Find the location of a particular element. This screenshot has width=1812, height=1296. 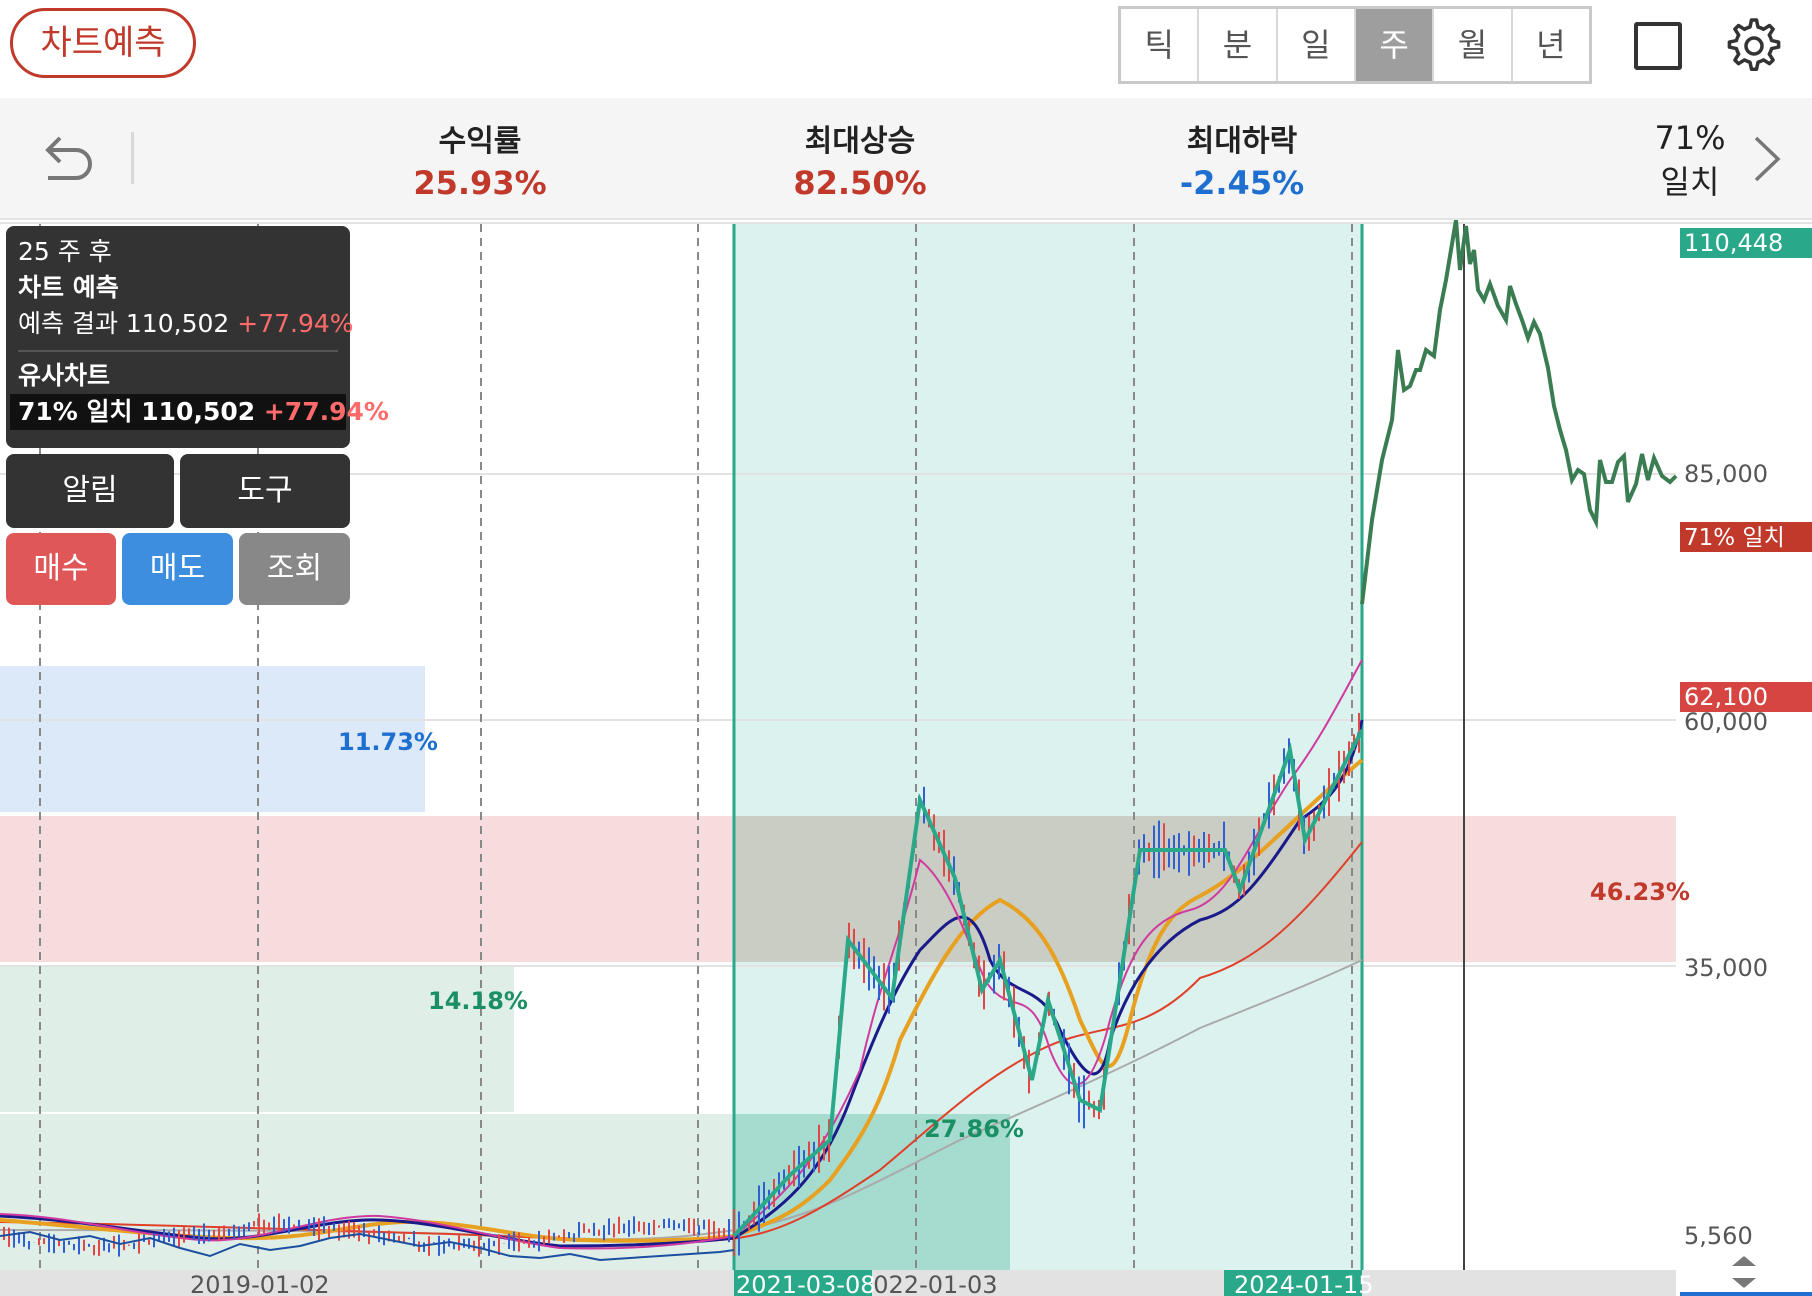

annotation-green-lower: 27.86% is located at coordinates (974, 1129).